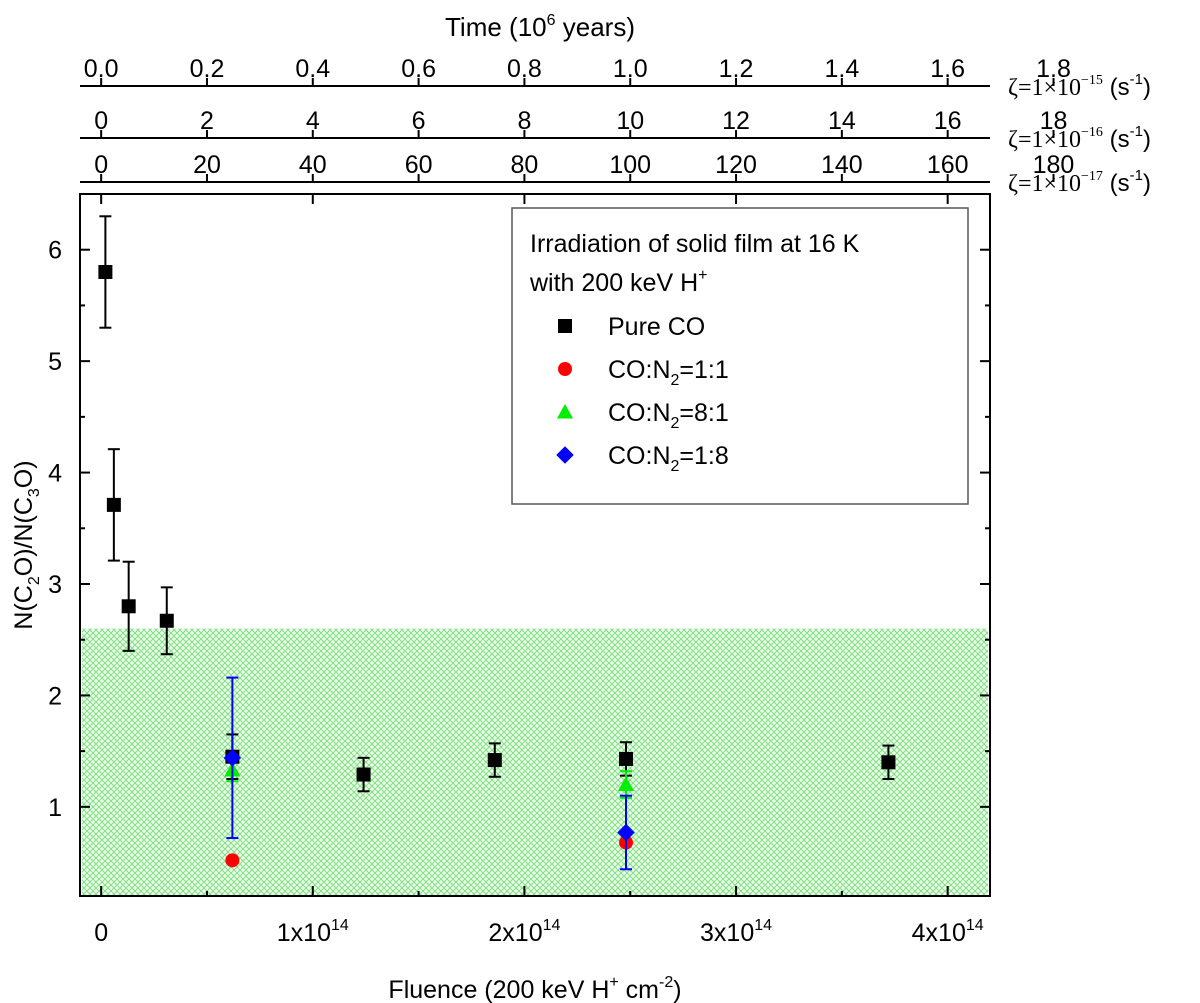 The height and width of the screenshot is (1003, 1200). What do you see at coordinates (630, 165) in the screenshot?
I see `time-axis-tick-label: 100` at bounding box center [630, 165].